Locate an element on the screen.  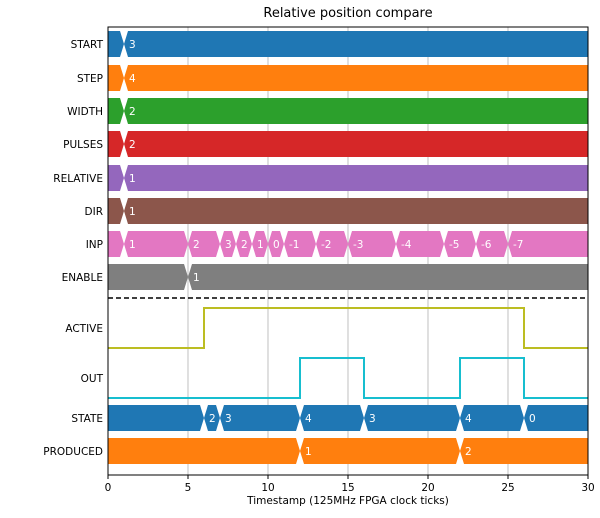
row-relative: RELATIVE 1 is located at coordinates (320, 178).